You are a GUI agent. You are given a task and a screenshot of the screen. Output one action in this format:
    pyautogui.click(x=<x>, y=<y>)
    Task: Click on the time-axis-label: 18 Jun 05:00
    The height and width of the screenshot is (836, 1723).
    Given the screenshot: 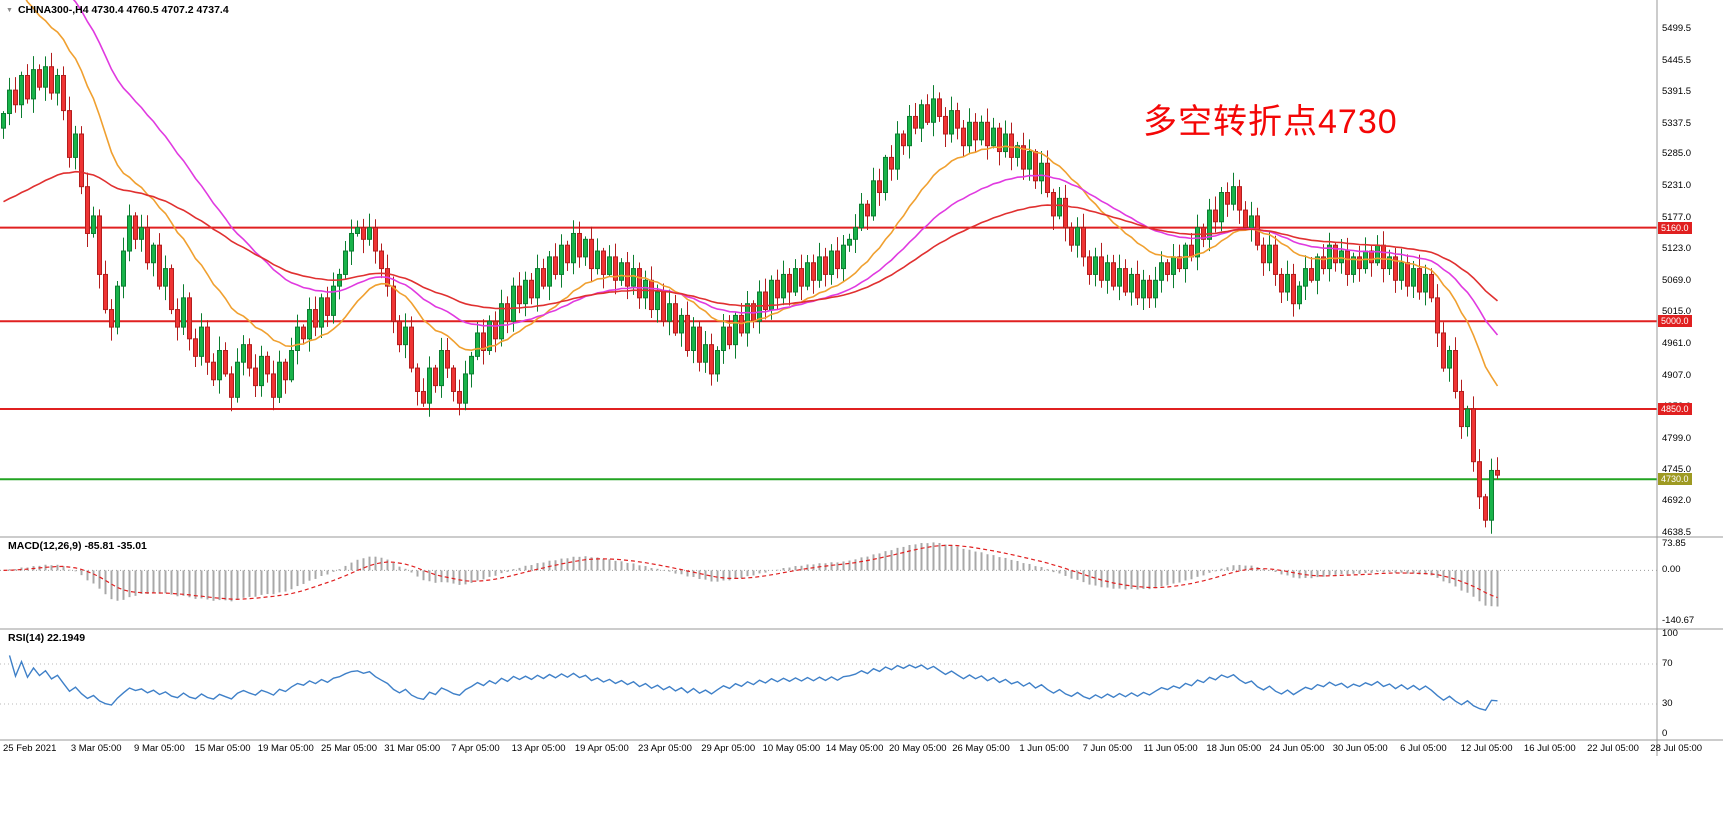 What is the action you would take?
    pyautogui.click(x=1234, y=748)
    